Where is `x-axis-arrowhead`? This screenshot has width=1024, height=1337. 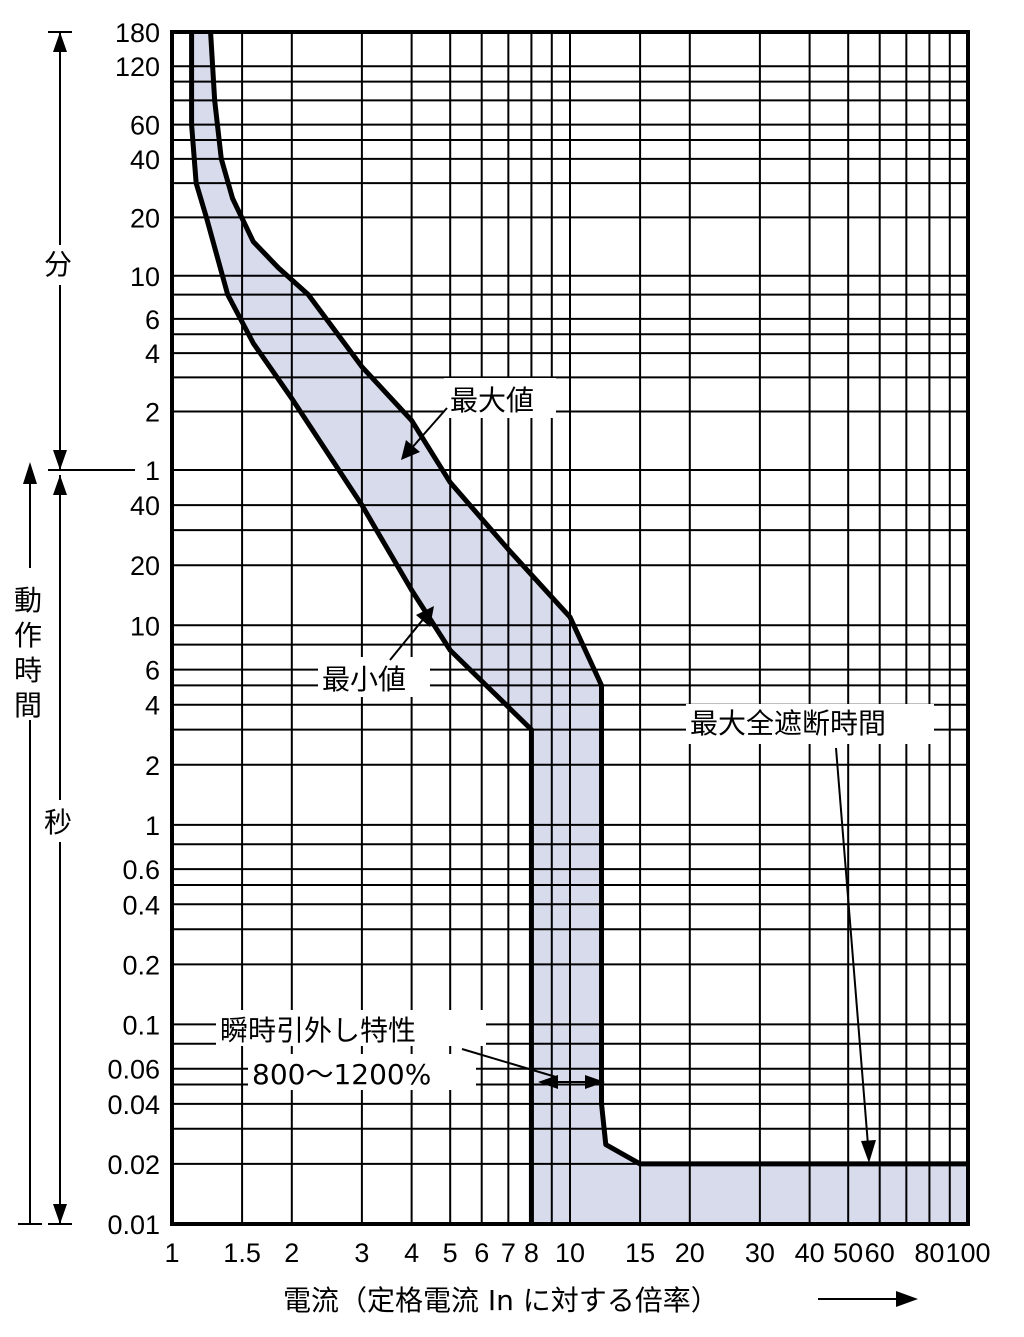 x-axis-arrowhead is located at coordinates (907, 1299).